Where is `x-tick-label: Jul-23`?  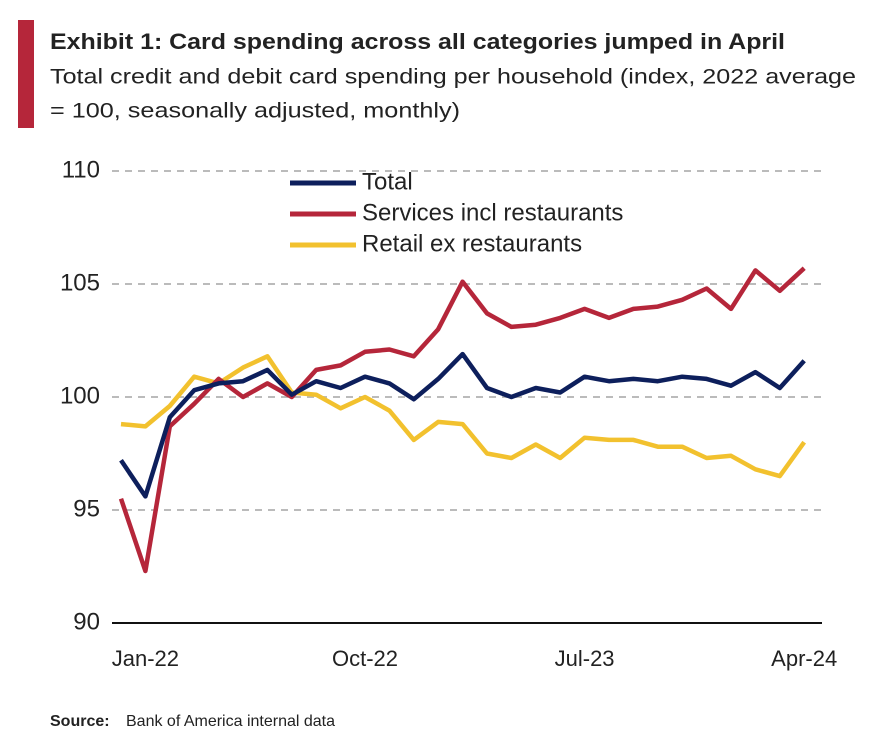
x-tick-label: Jul-23 is located at coordinates (585, 658).